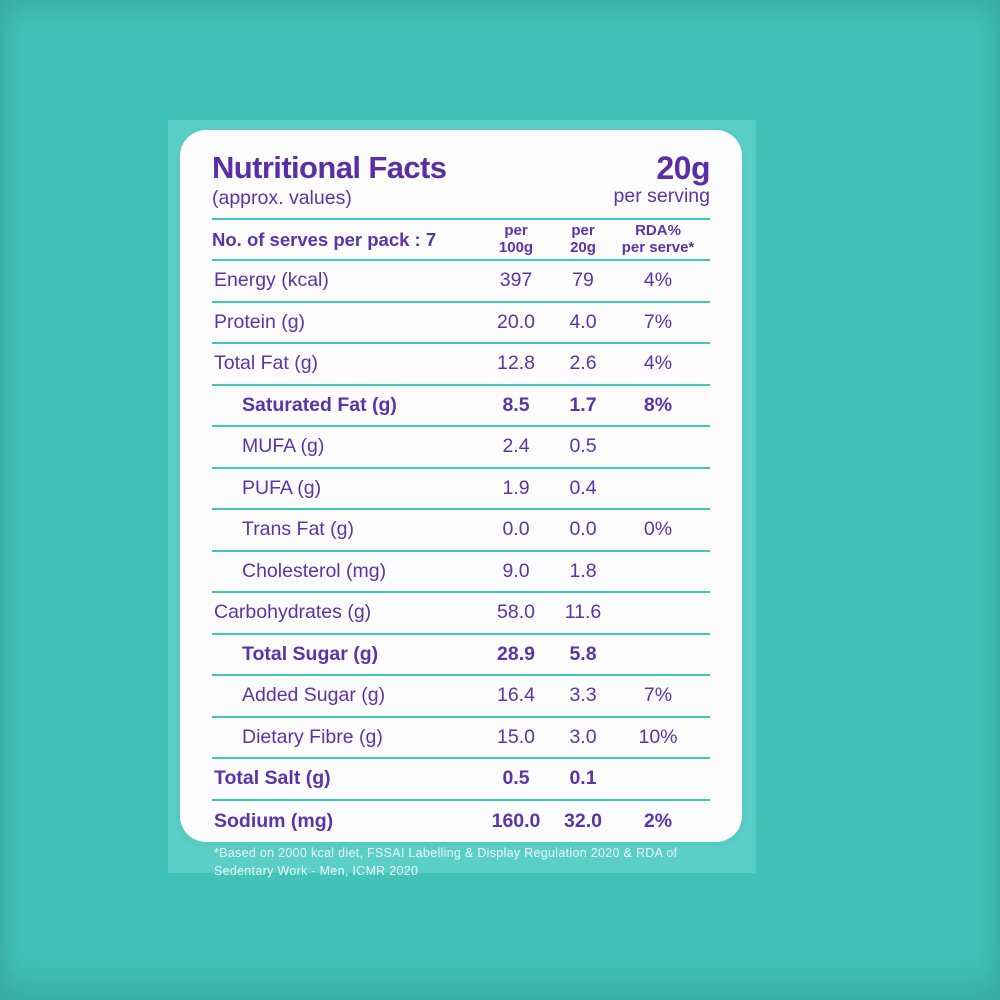 The width and height of the screenshot is (1000, 1000). I want to click on value-per-100g: 20.0, so click(516, 321).